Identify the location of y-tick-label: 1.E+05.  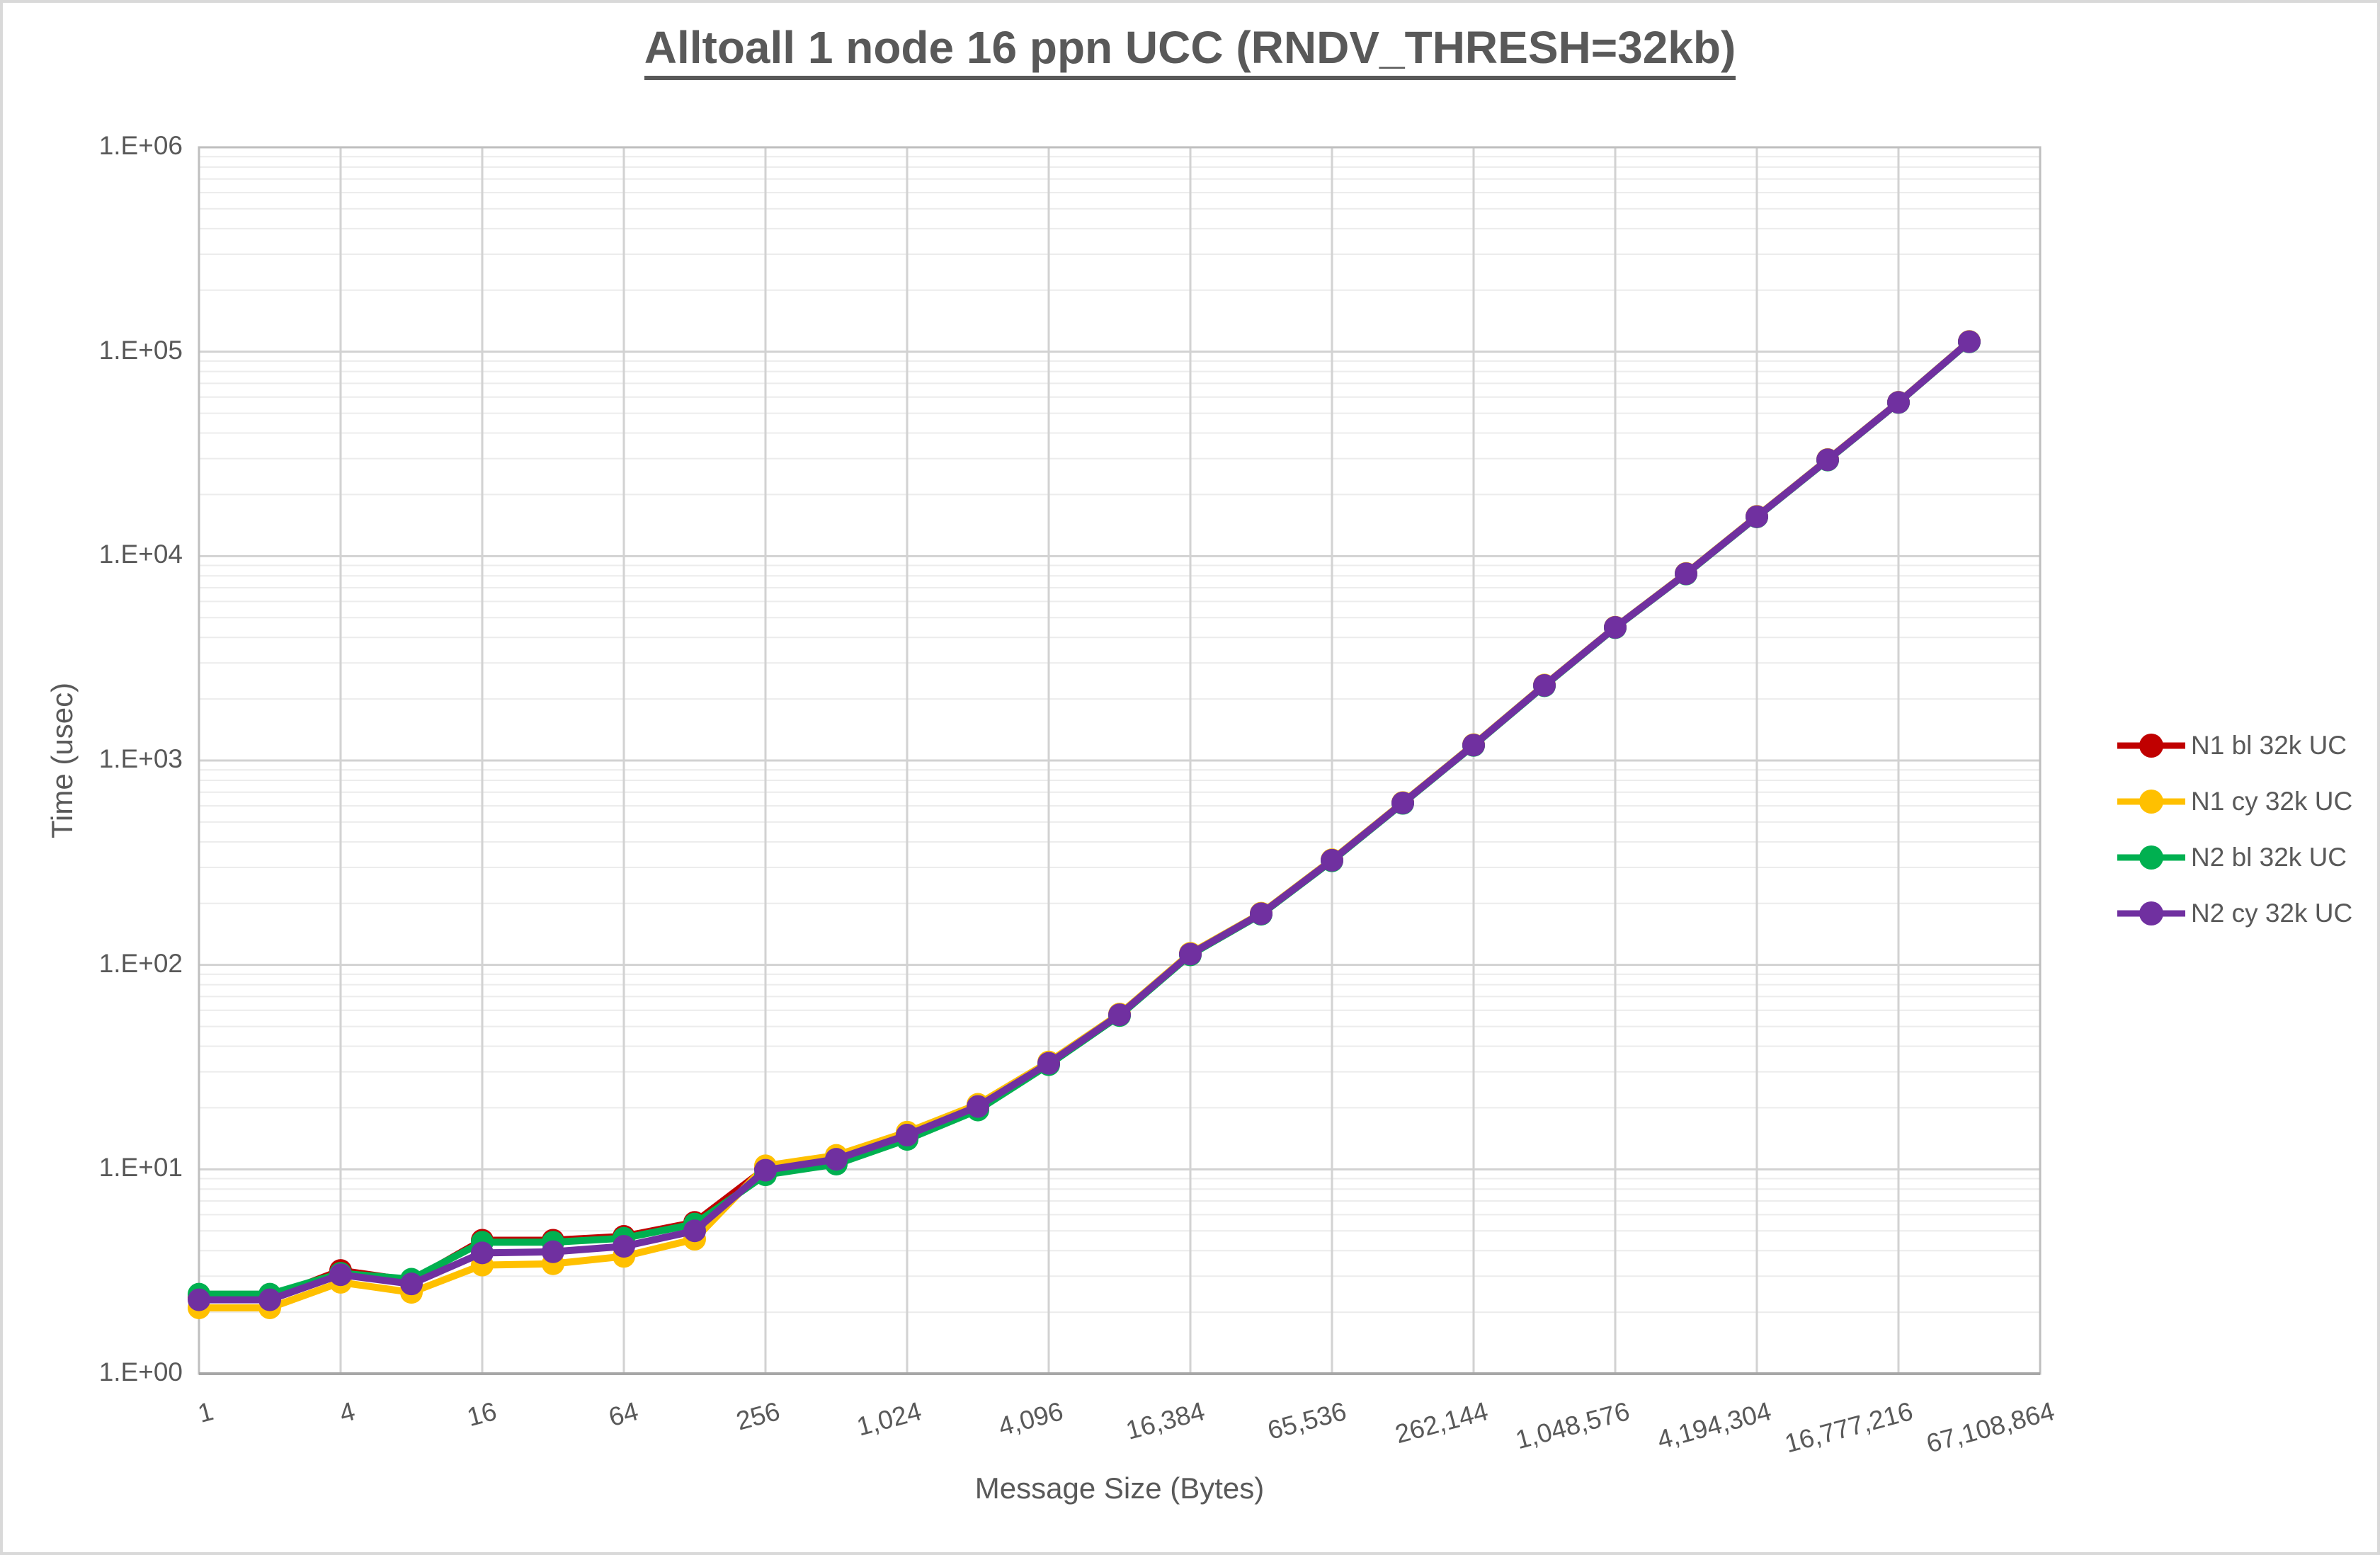
(140, 350).